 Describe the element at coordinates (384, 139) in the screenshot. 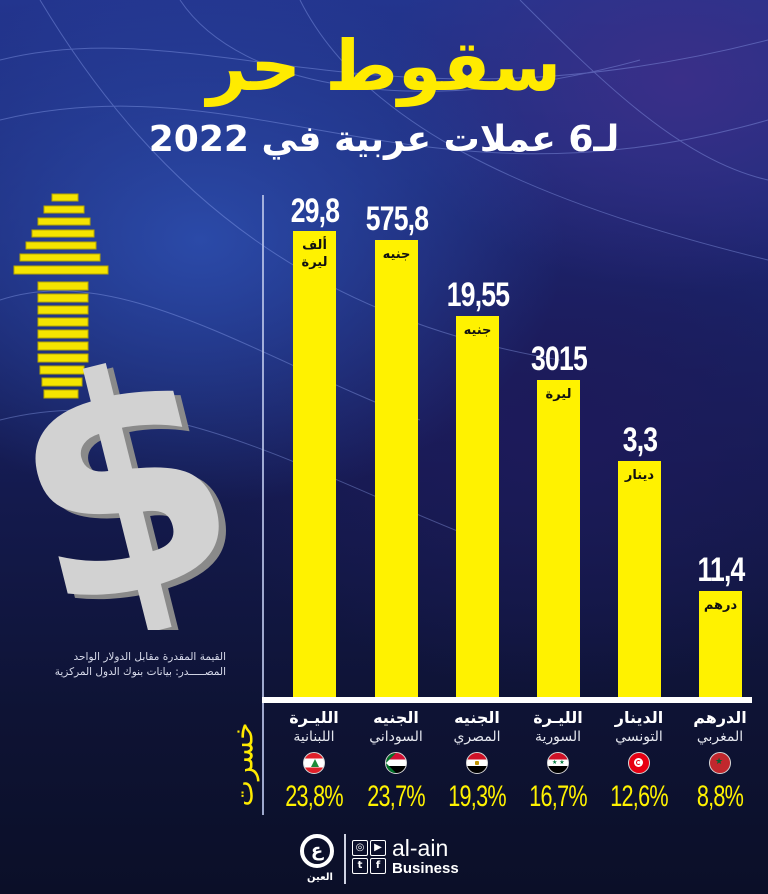

I see `page-subtitle: لـ6 عملات عربية في 2022` at that location.